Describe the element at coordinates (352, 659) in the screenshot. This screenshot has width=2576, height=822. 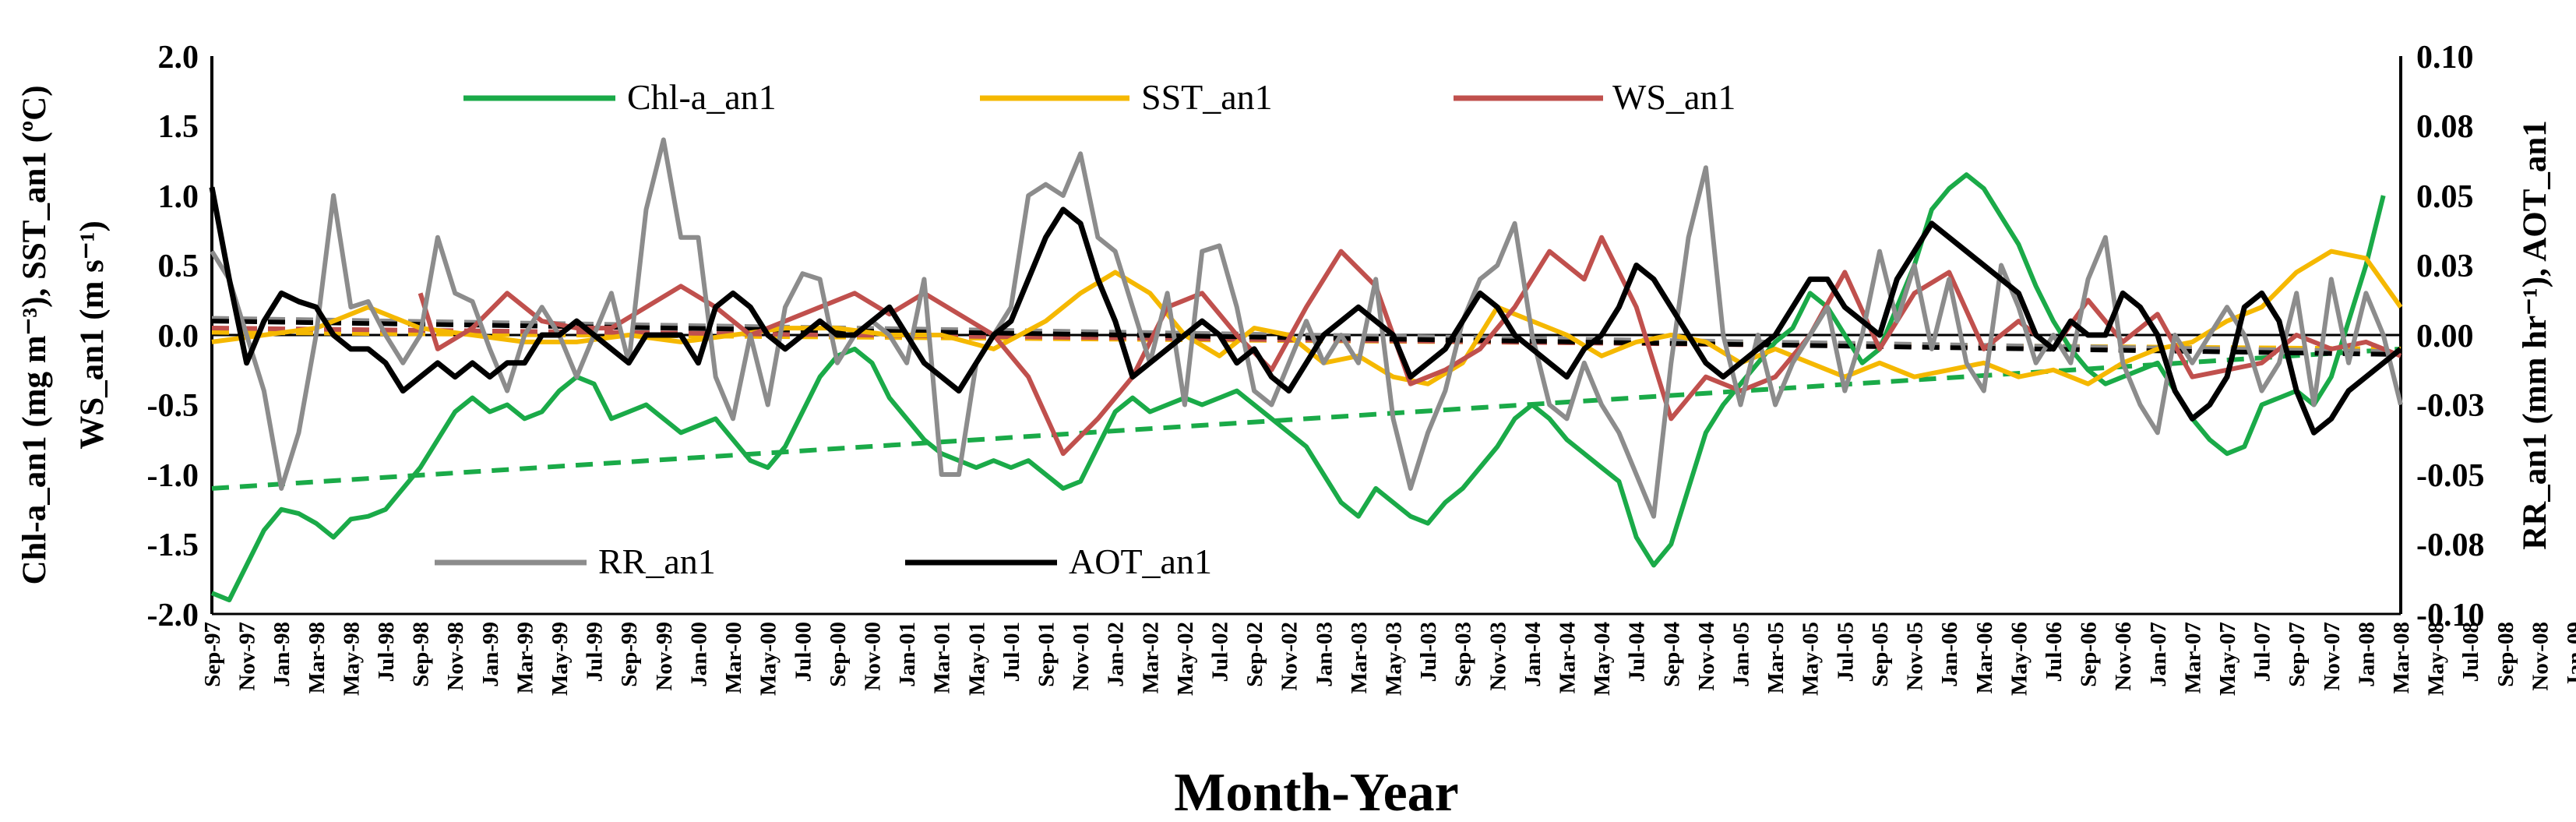
I see `x-tick-label: May-98` at that location.